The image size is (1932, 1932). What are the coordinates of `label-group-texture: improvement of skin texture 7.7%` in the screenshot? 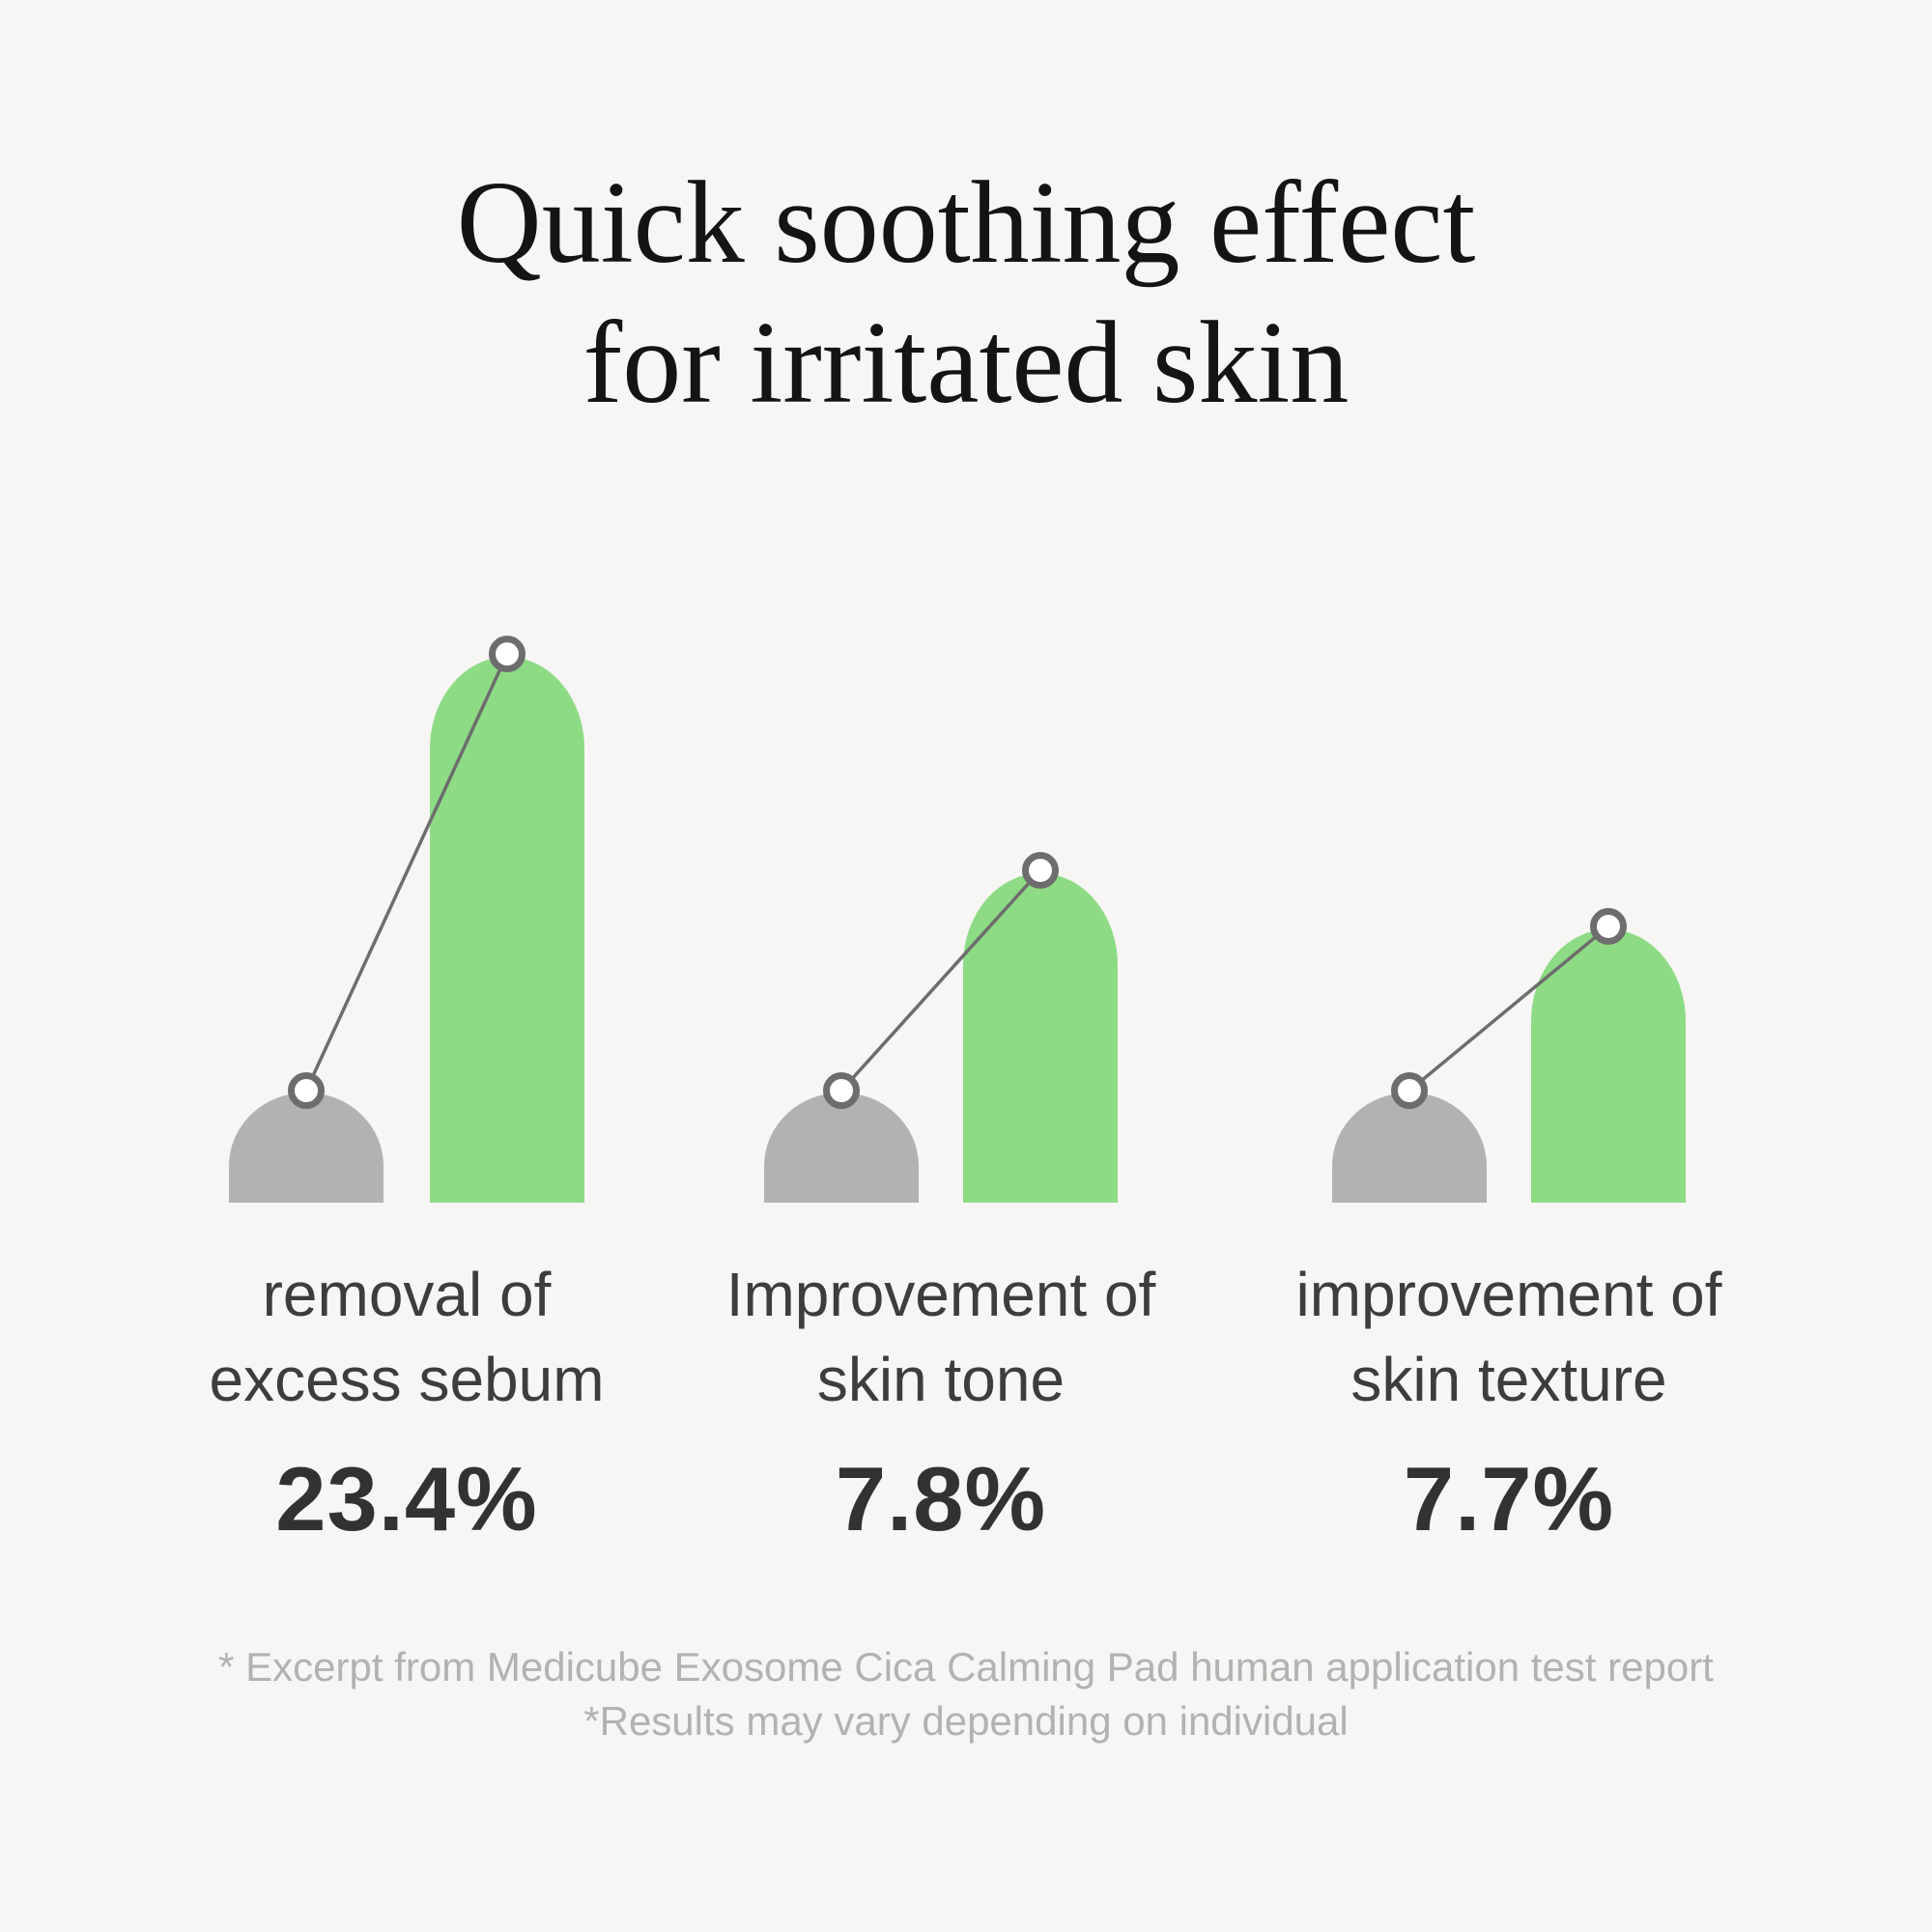 It's located at (1509, 1406).